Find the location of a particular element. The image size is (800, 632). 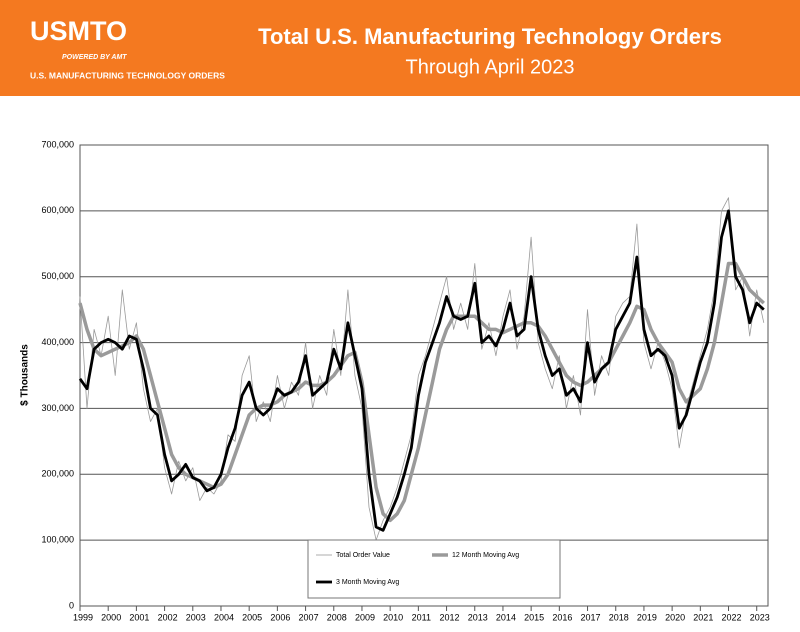

y-axis-label: $ Thousands is located at coordinates (25, 375).